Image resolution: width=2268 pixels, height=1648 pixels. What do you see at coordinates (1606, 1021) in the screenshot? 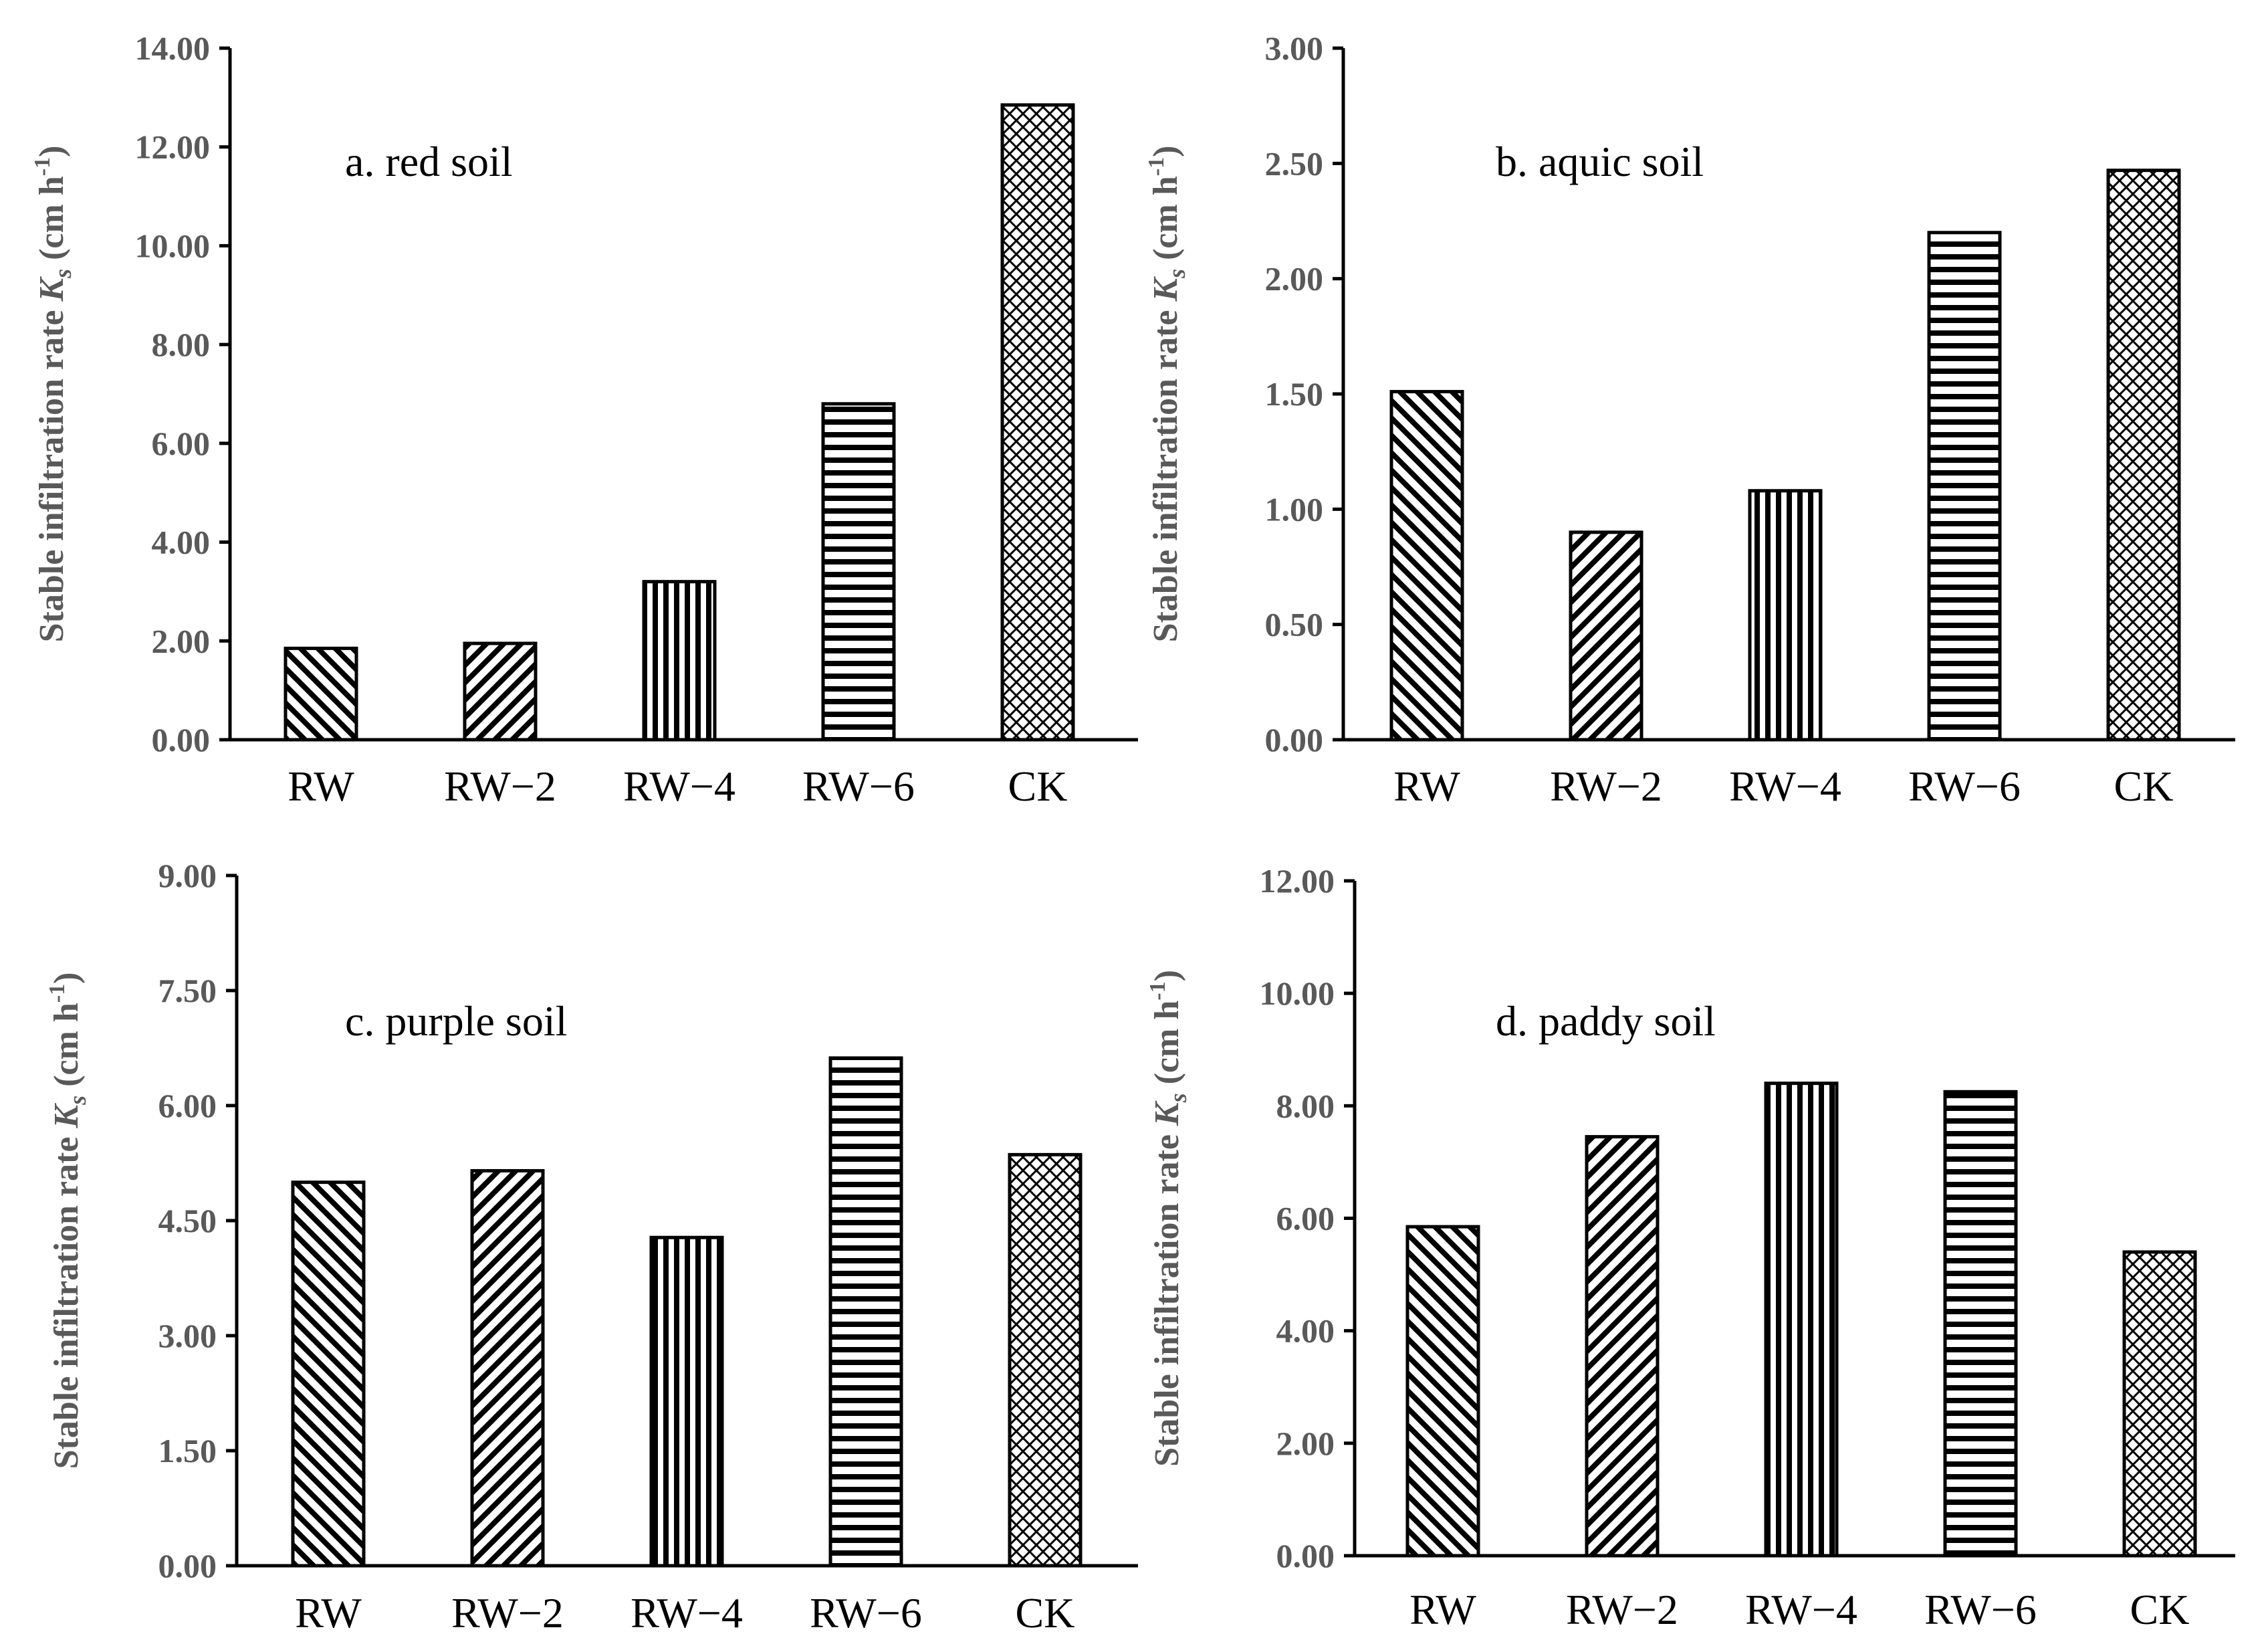
I see `panel-title: d. paddy soil` at bounding box center [1606, 1021].